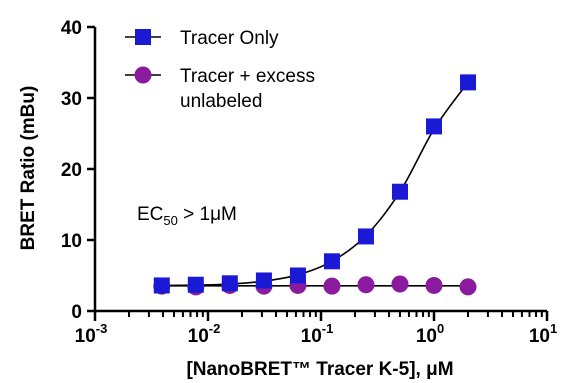  I want to click on ec50-prefix: EC, so click(150, 214).